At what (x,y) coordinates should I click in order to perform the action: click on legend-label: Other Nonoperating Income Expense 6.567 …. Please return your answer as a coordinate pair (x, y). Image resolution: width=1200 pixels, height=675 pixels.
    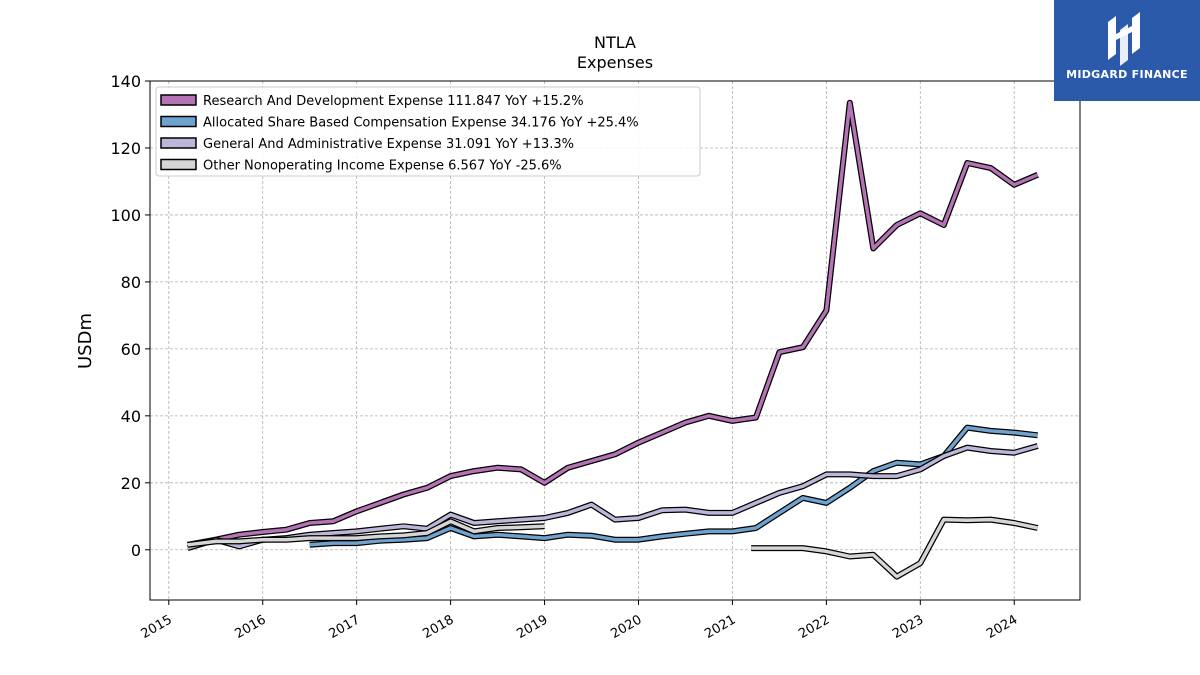
    Looking at the image, I should click on (382, 166).